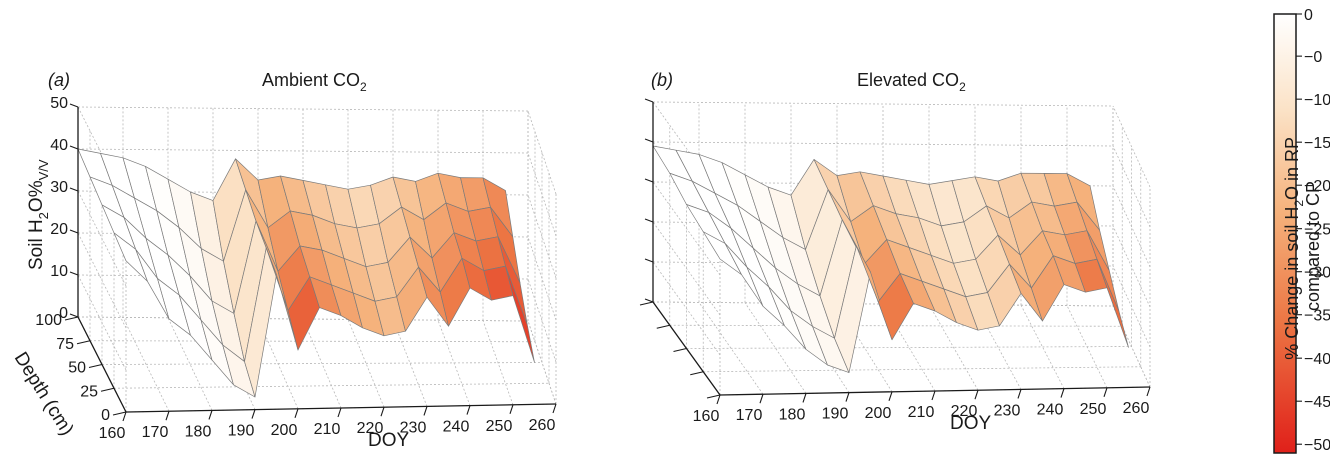  What do you see at coordinates (155, 432) in the screenshot?
I see `panel-a-x-tick-label: 170` at bounding box center [155, 432].